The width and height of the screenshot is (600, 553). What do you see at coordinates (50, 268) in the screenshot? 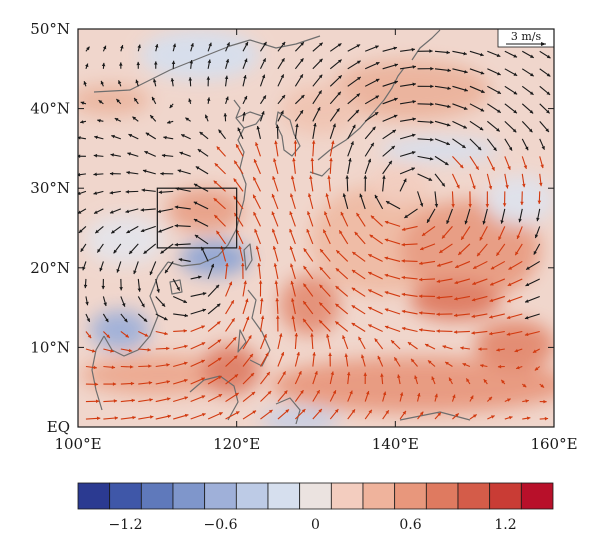
I see `lat-tick-label: 20°N` at bounding box center [50, 268].